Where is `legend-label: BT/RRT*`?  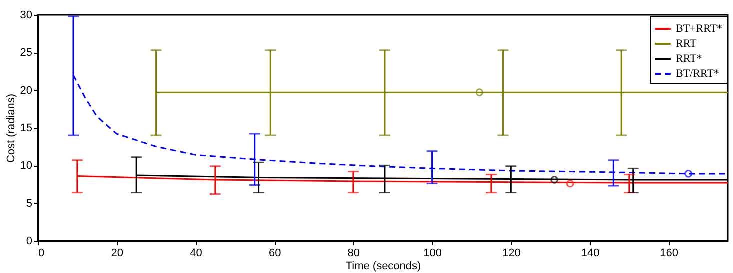
legend-label: BT/RRT* is located at coordinates (698, 74).